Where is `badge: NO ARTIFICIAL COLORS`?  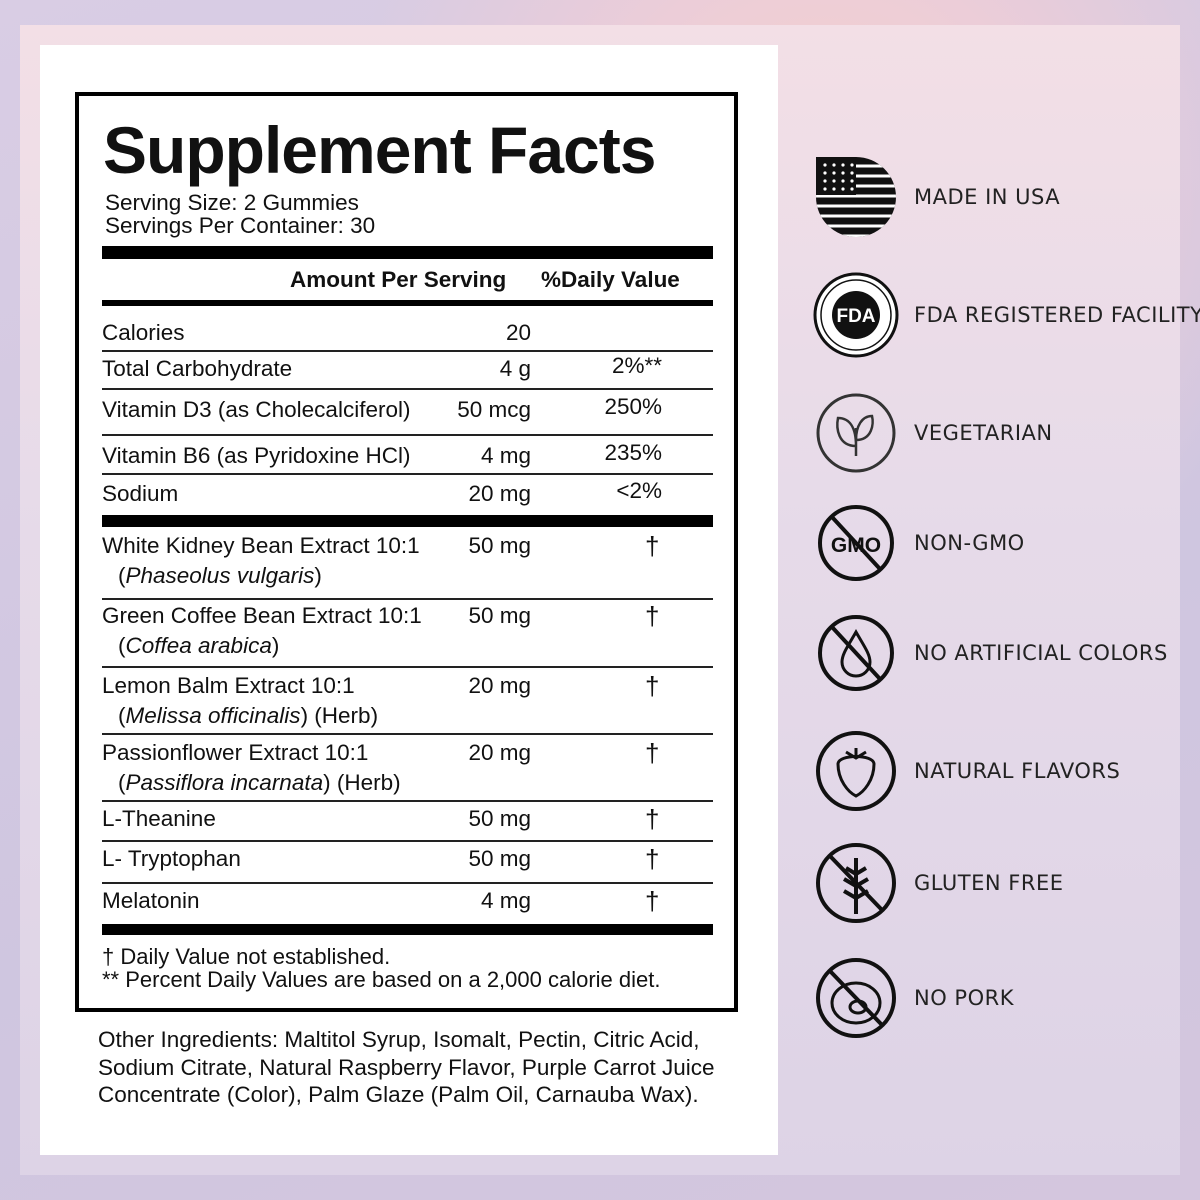 badge: NO ARTIFICIAL COLORS is located at coordinates (998, 653).